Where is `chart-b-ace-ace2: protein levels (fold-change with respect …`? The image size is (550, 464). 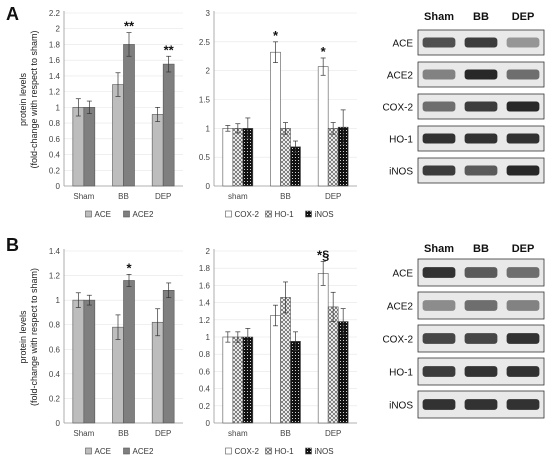 chart-b-ace-ace2: protein levels (fold-change with respect … is located at coordinates (100, 351).